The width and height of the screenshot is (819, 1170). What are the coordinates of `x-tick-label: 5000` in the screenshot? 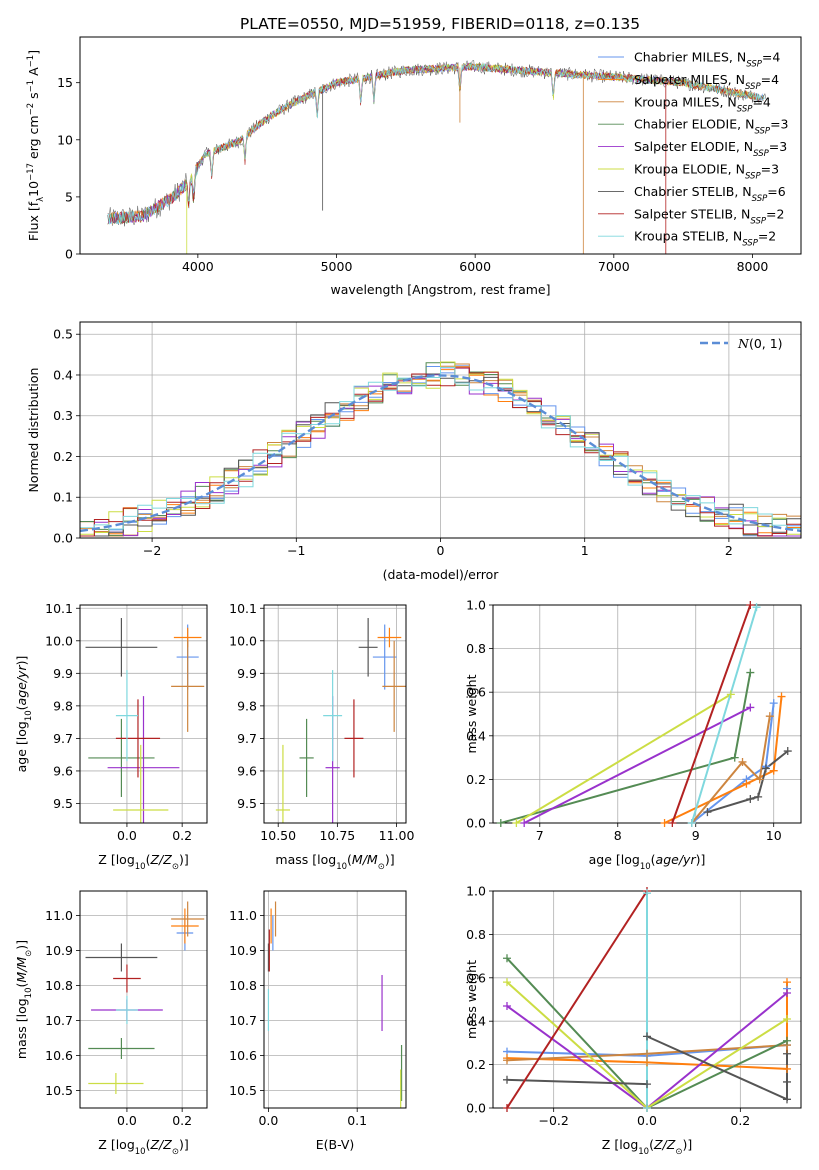 It's located at (337, 266).